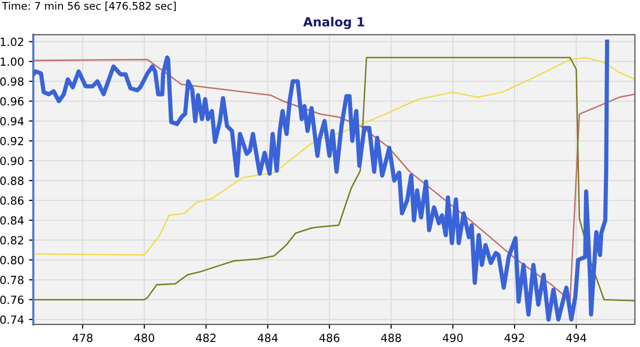 This screenshot has width=640, height=347. Describe the element at coordinates (12, 61) in the screenshot. I see `y-tick-label: 1.00` at that location.